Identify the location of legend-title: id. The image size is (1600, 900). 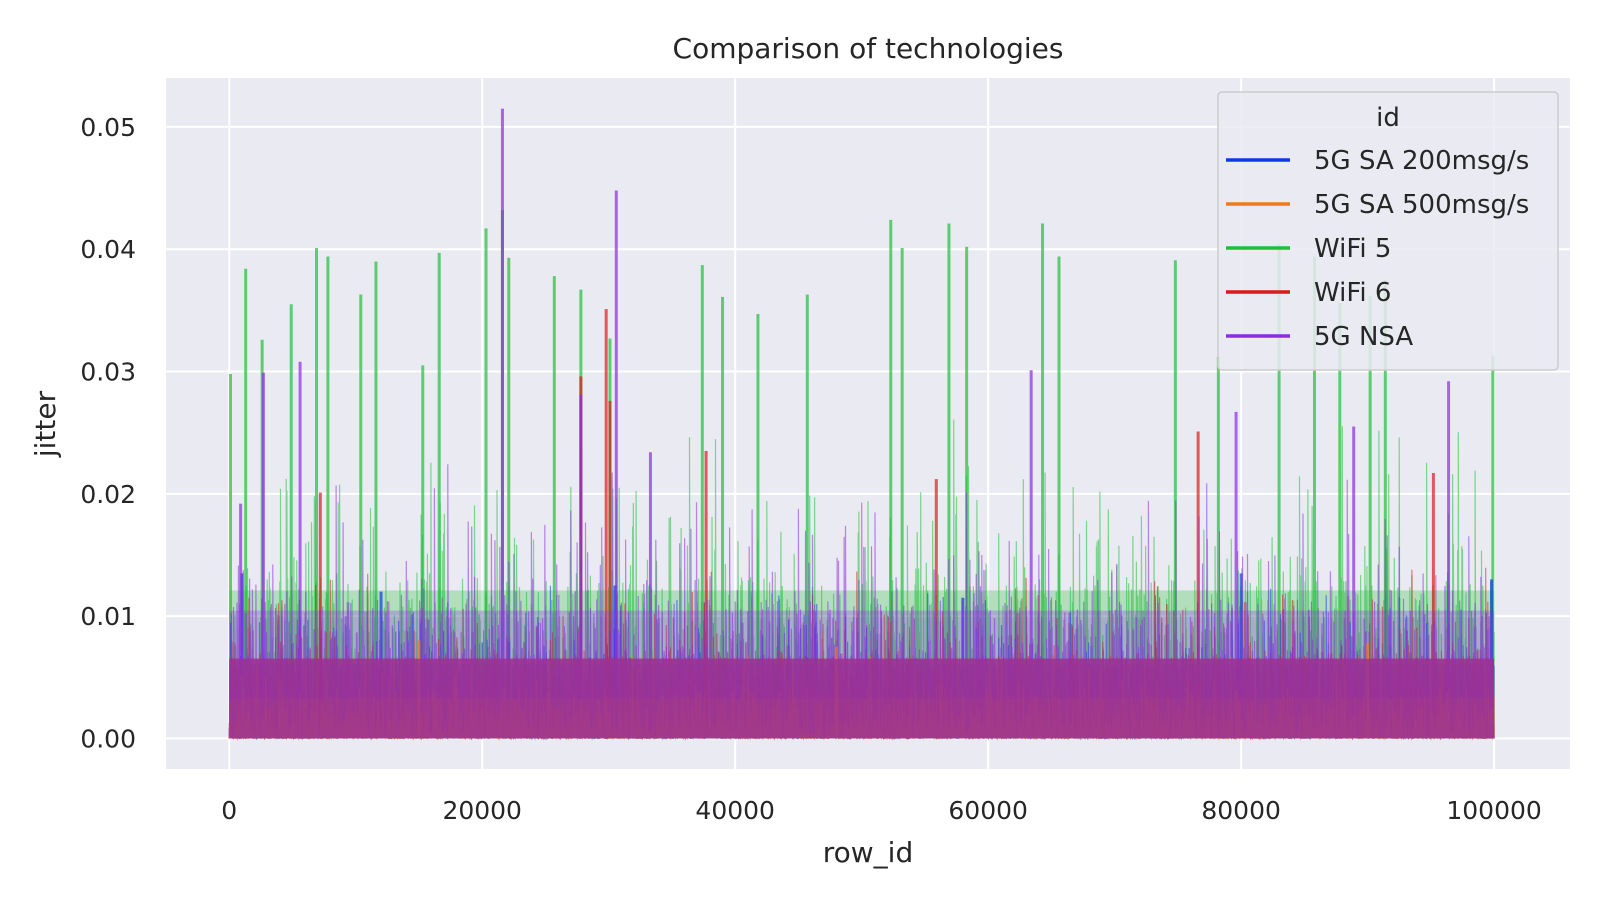
(1388, 118).